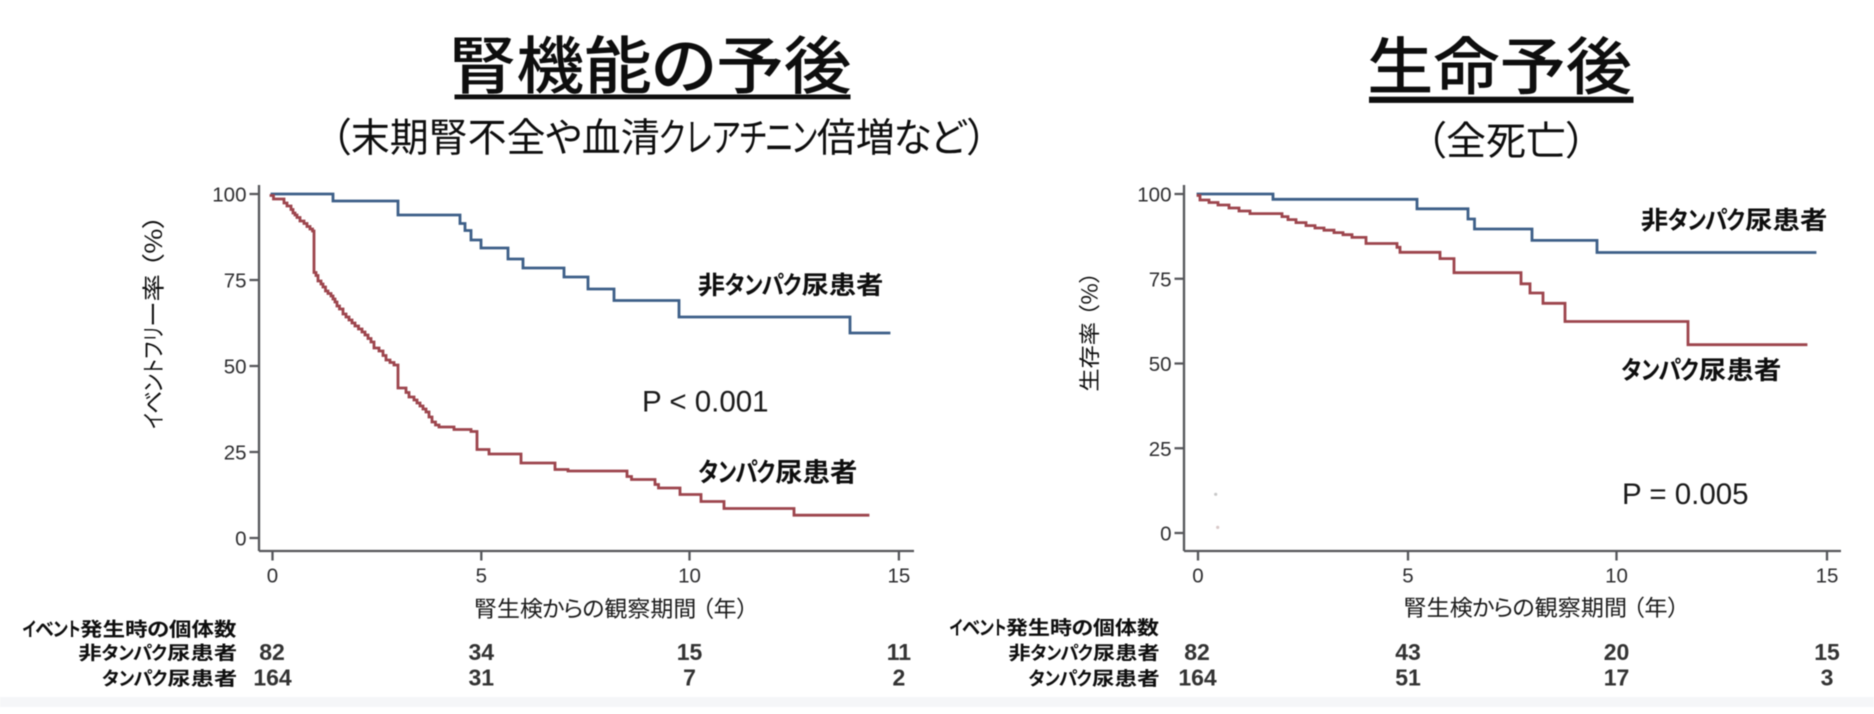 This screenshot has height=714, width=1874. I want to click on svg-text: 7, so click(689, 678).